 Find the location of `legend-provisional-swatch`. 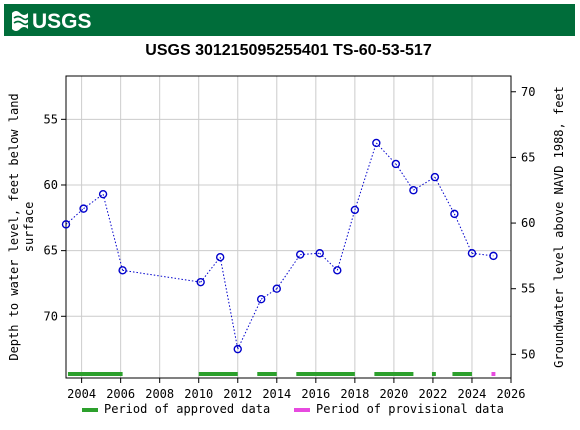

legend-provisional-swatch is located at coordinates (302, 410).